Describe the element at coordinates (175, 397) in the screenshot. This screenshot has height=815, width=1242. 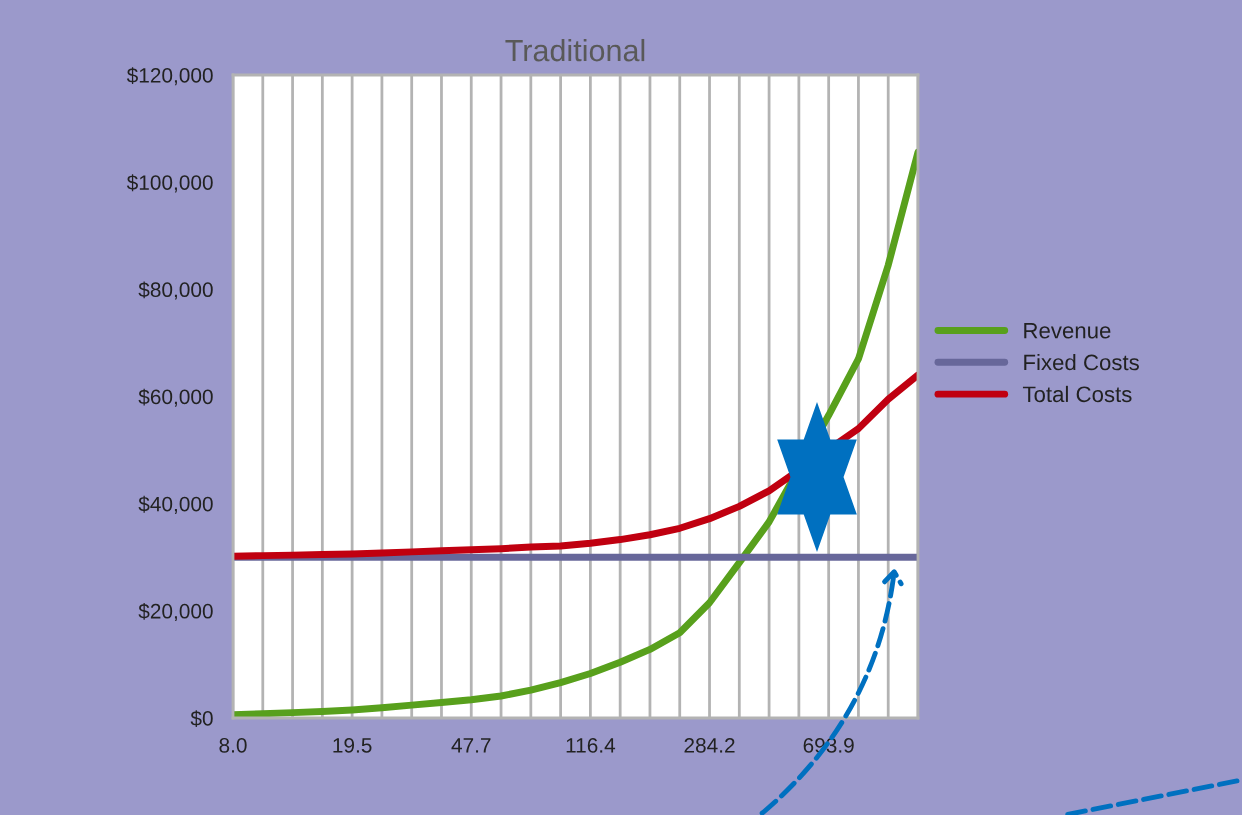
I see `y-tick-label: $60,000` at that location.